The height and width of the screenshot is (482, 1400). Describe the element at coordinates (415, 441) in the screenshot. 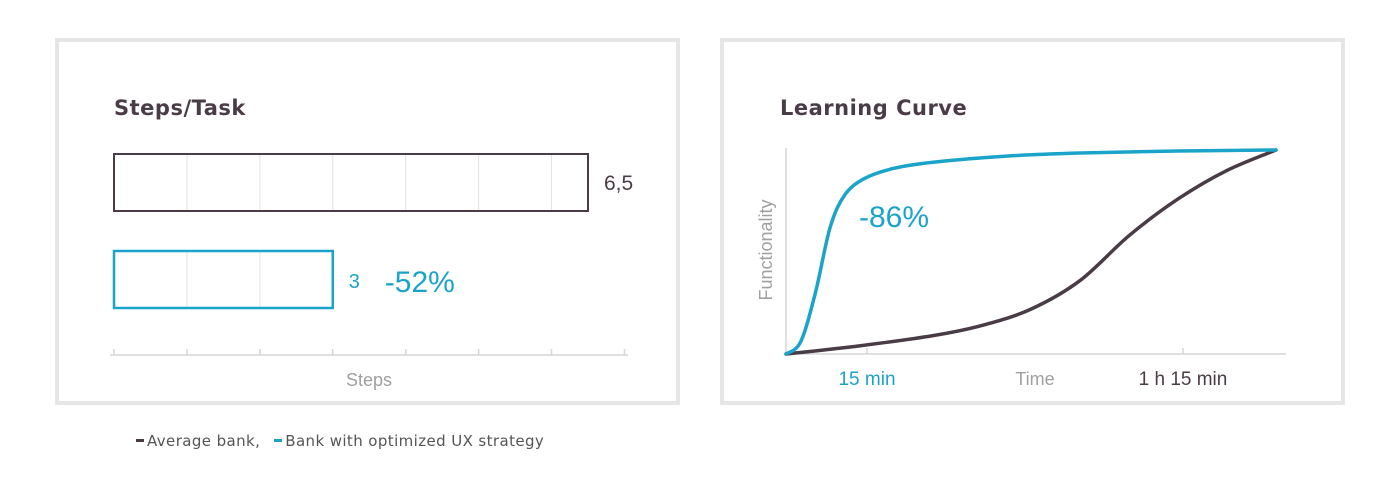

I see `legend-label-optimized: Bank with optimized UX strategy` at that location.